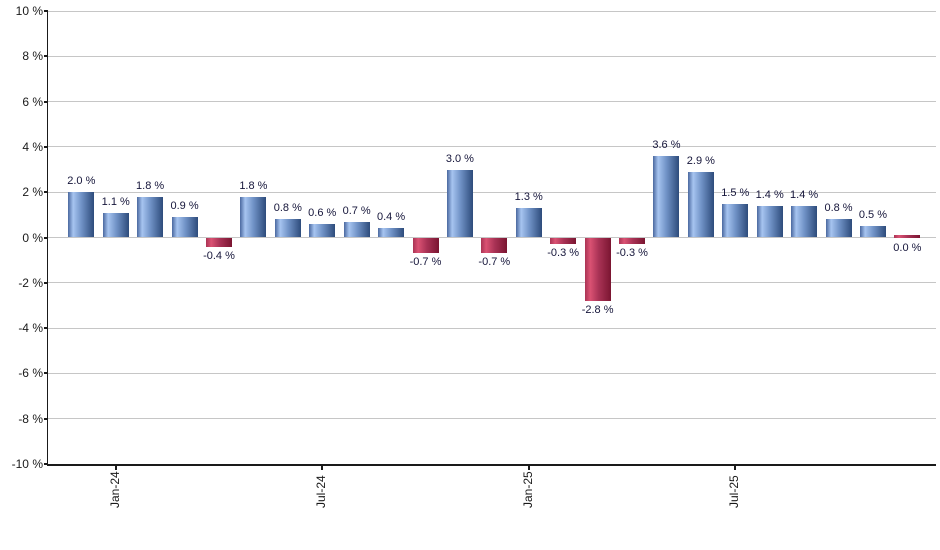  Describe the element at coordinates (114, 489) in the screenshot. I see `x-axis-tick-label: Jan-24` at that location.